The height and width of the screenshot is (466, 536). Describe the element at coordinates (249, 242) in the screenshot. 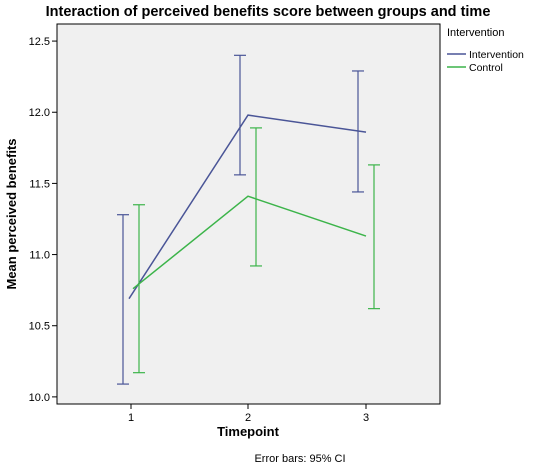

I see `series-line` at that location.